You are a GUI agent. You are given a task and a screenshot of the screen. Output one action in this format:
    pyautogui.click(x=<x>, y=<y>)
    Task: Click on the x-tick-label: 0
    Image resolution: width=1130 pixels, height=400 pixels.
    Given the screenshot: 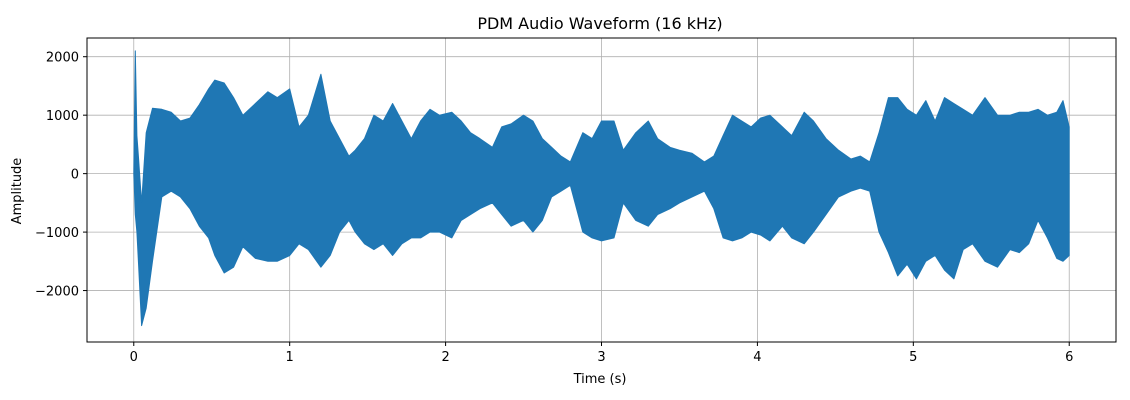 What is the action you would take?
    pyautogui.click(x=134, y=357)
    